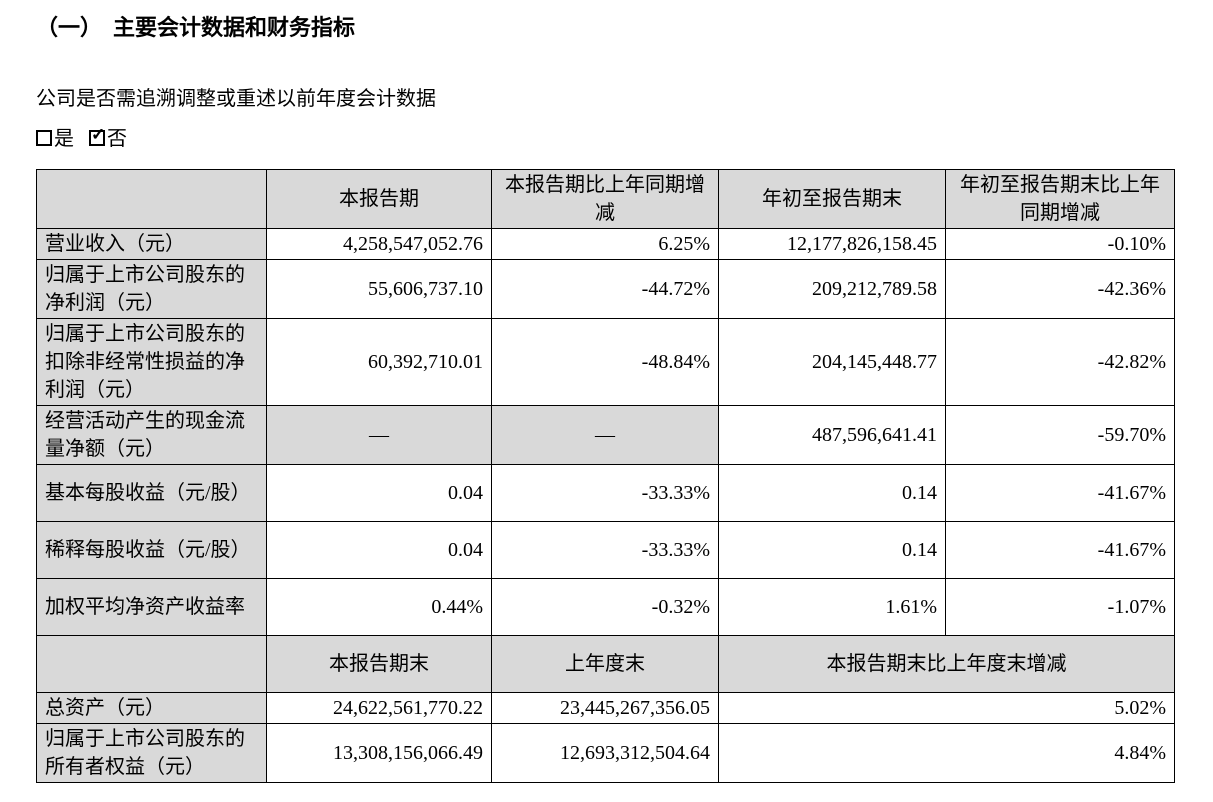  I want to click on column-header-prior-year-end: 上年度末, so click(605, 664).